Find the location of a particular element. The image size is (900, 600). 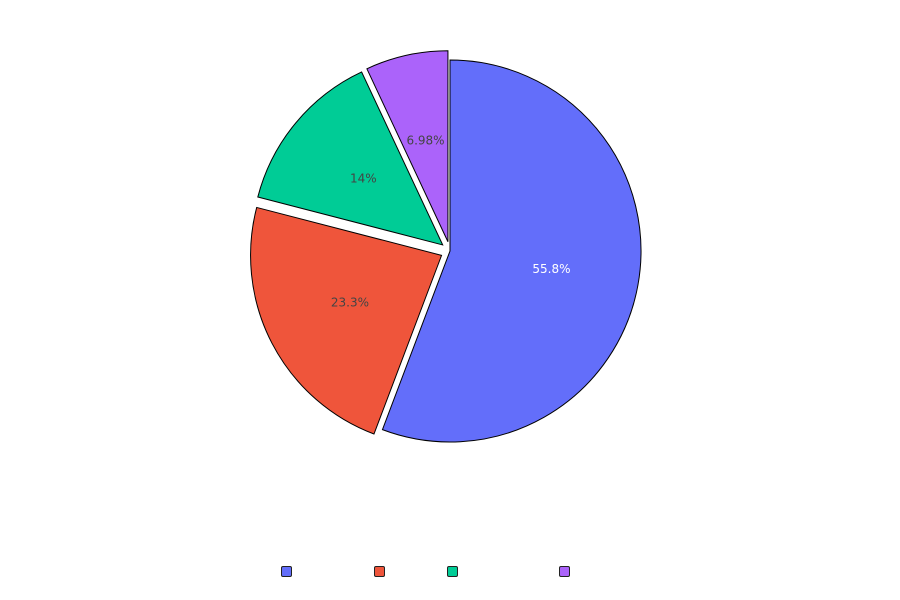

legend is located at coordinates (450, 576).